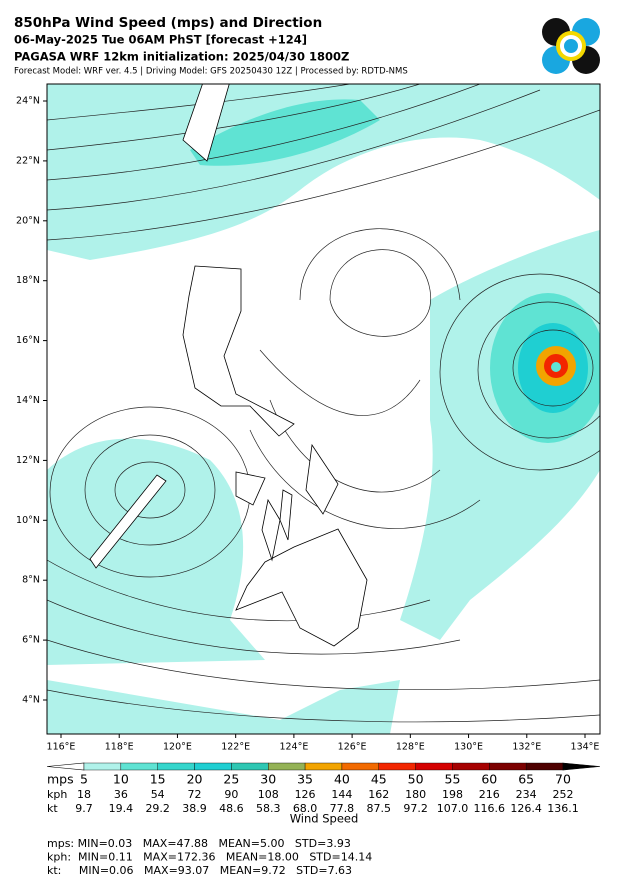  I want to click on colorbar-tick-label: 25, so click(231, 779).